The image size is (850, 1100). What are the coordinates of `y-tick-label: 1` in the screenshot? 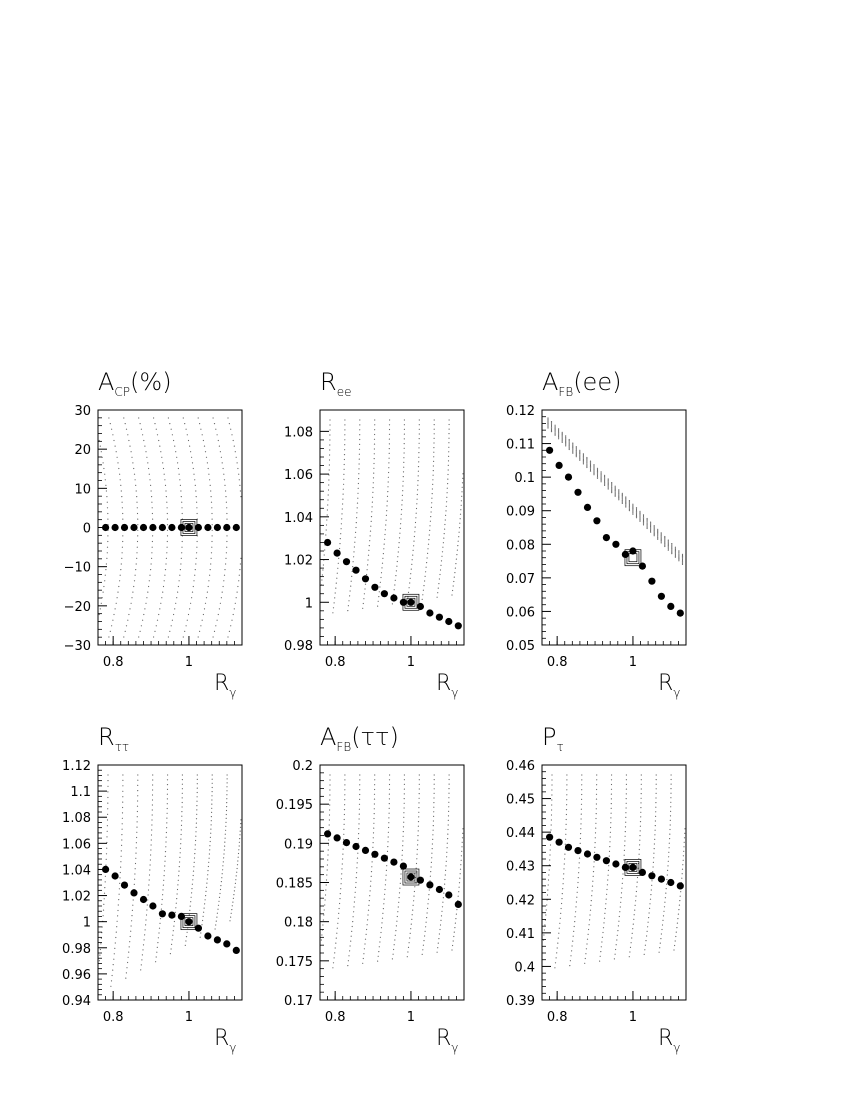 It's located at (309, 603).